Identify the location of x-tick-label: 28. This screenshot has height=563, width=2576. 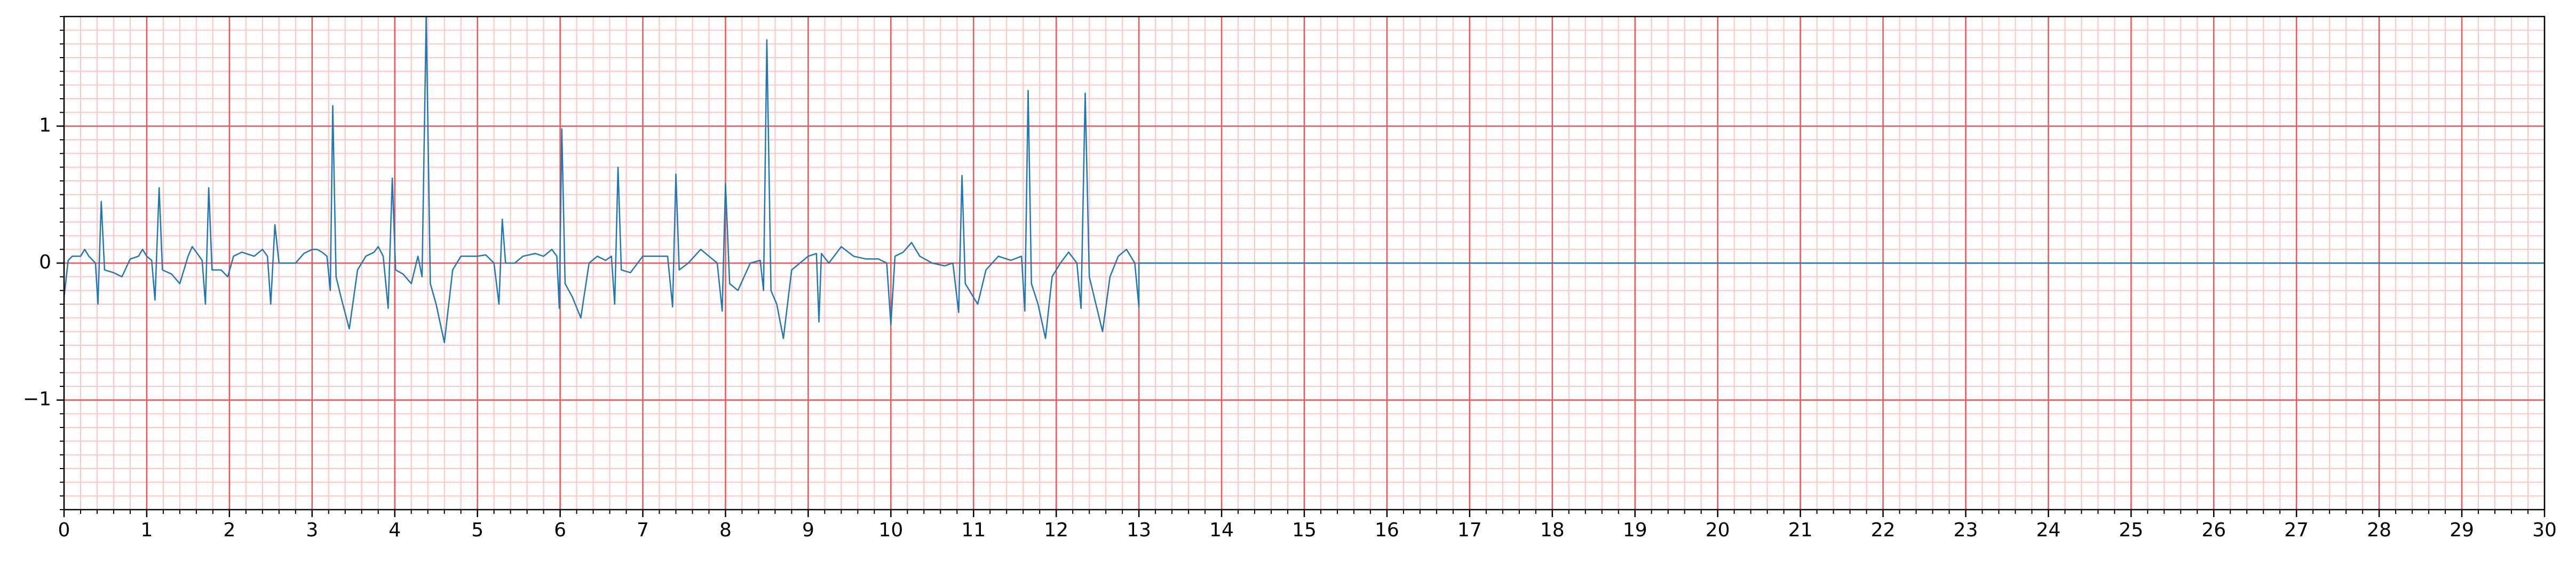
(2379, 530).